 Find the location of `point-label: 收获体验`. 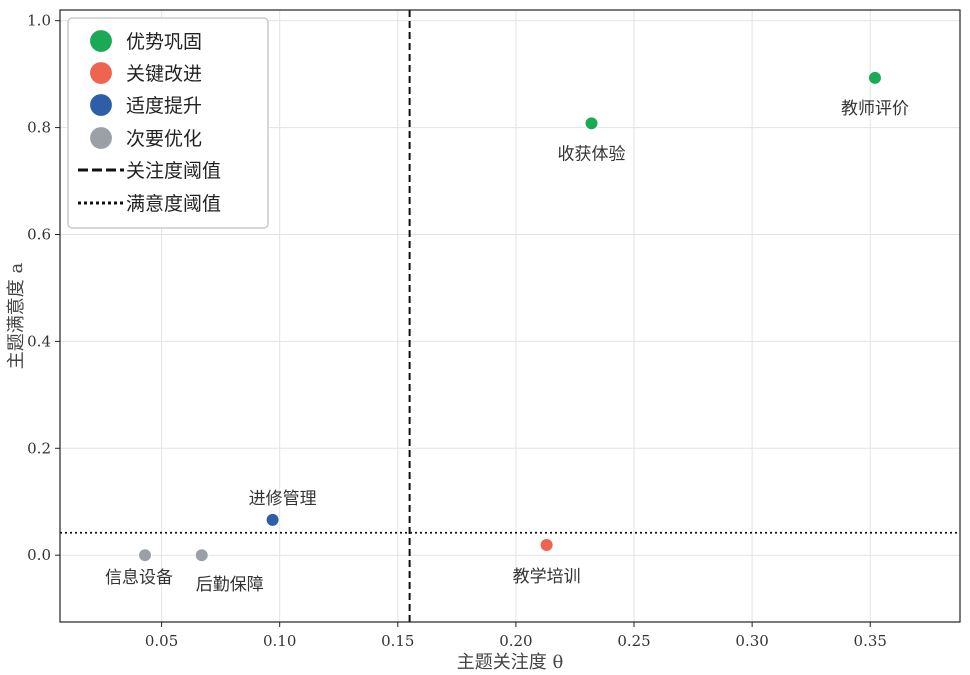

point-label: 收获体验 is located at coordinates (591, 154).